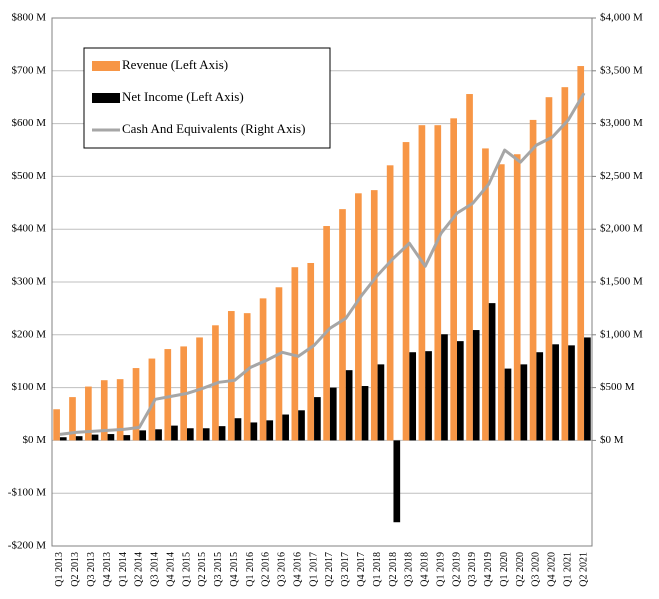  Describe the element at coordinates (536, 569) in the screenshot. I see `x-tick-label: Q3 2020` at that location.